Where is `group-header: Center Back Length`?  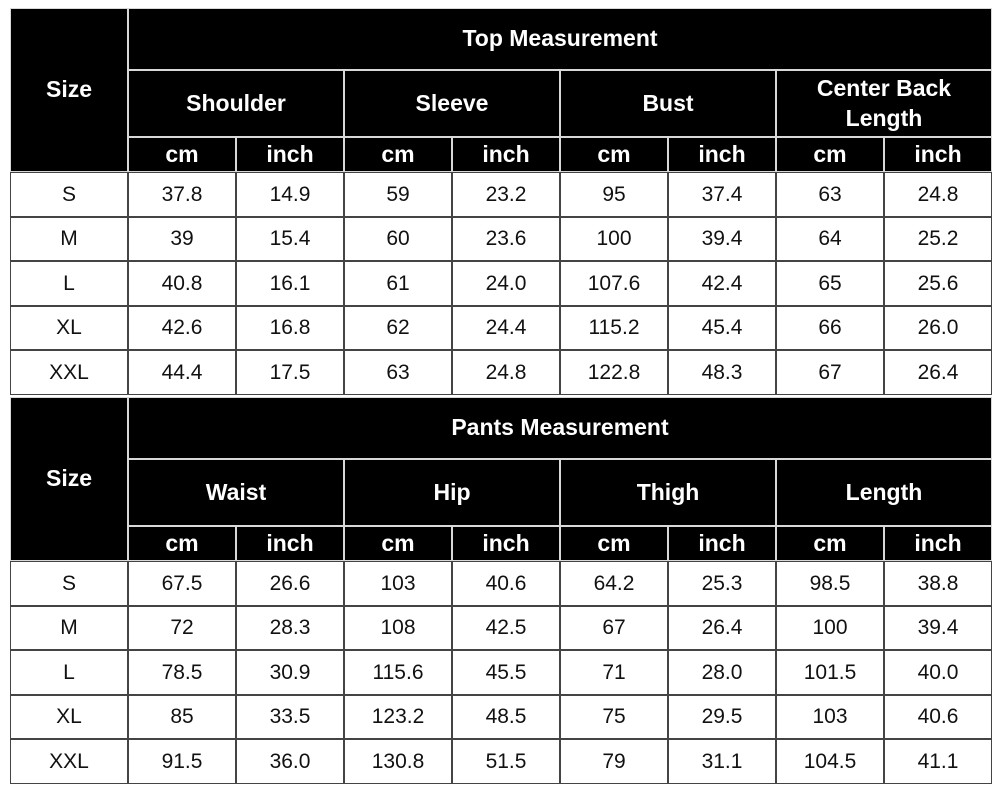
group-header: Center Back Length is located at coordinates (884, 103).